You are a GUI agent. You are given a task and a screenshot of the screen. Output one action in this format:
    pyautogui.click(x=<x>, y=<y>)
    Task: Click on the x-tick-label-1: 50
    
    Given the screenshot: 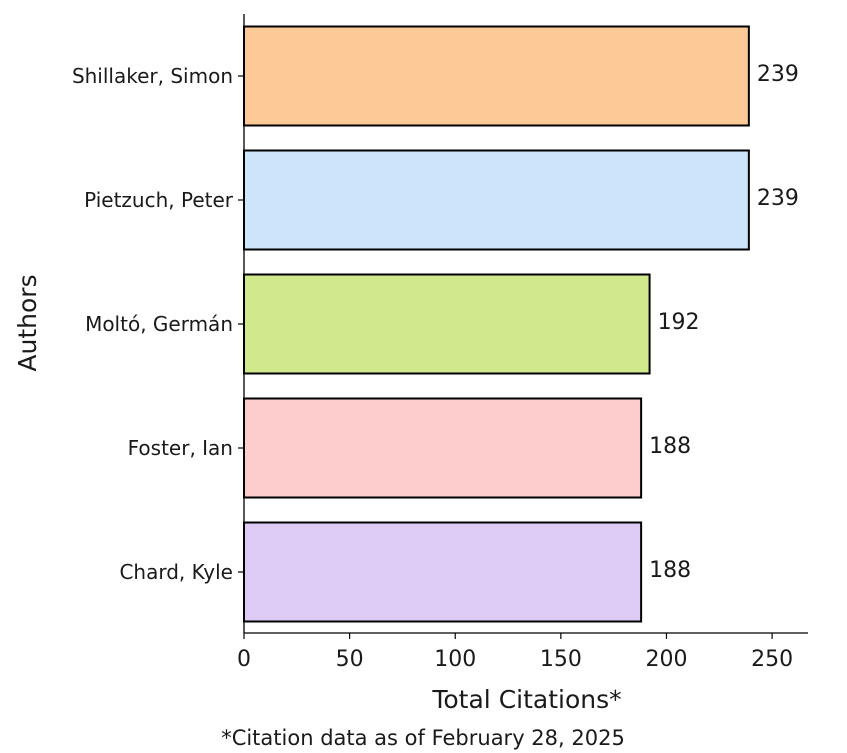 What is the action you would take?
    pyautogui.click(x=350, y=659)
    